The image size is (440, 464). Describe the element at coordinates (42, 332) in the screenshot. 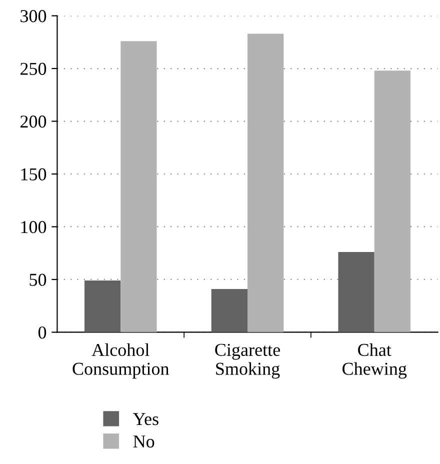

I see `y-tick-label: 0` at that location.